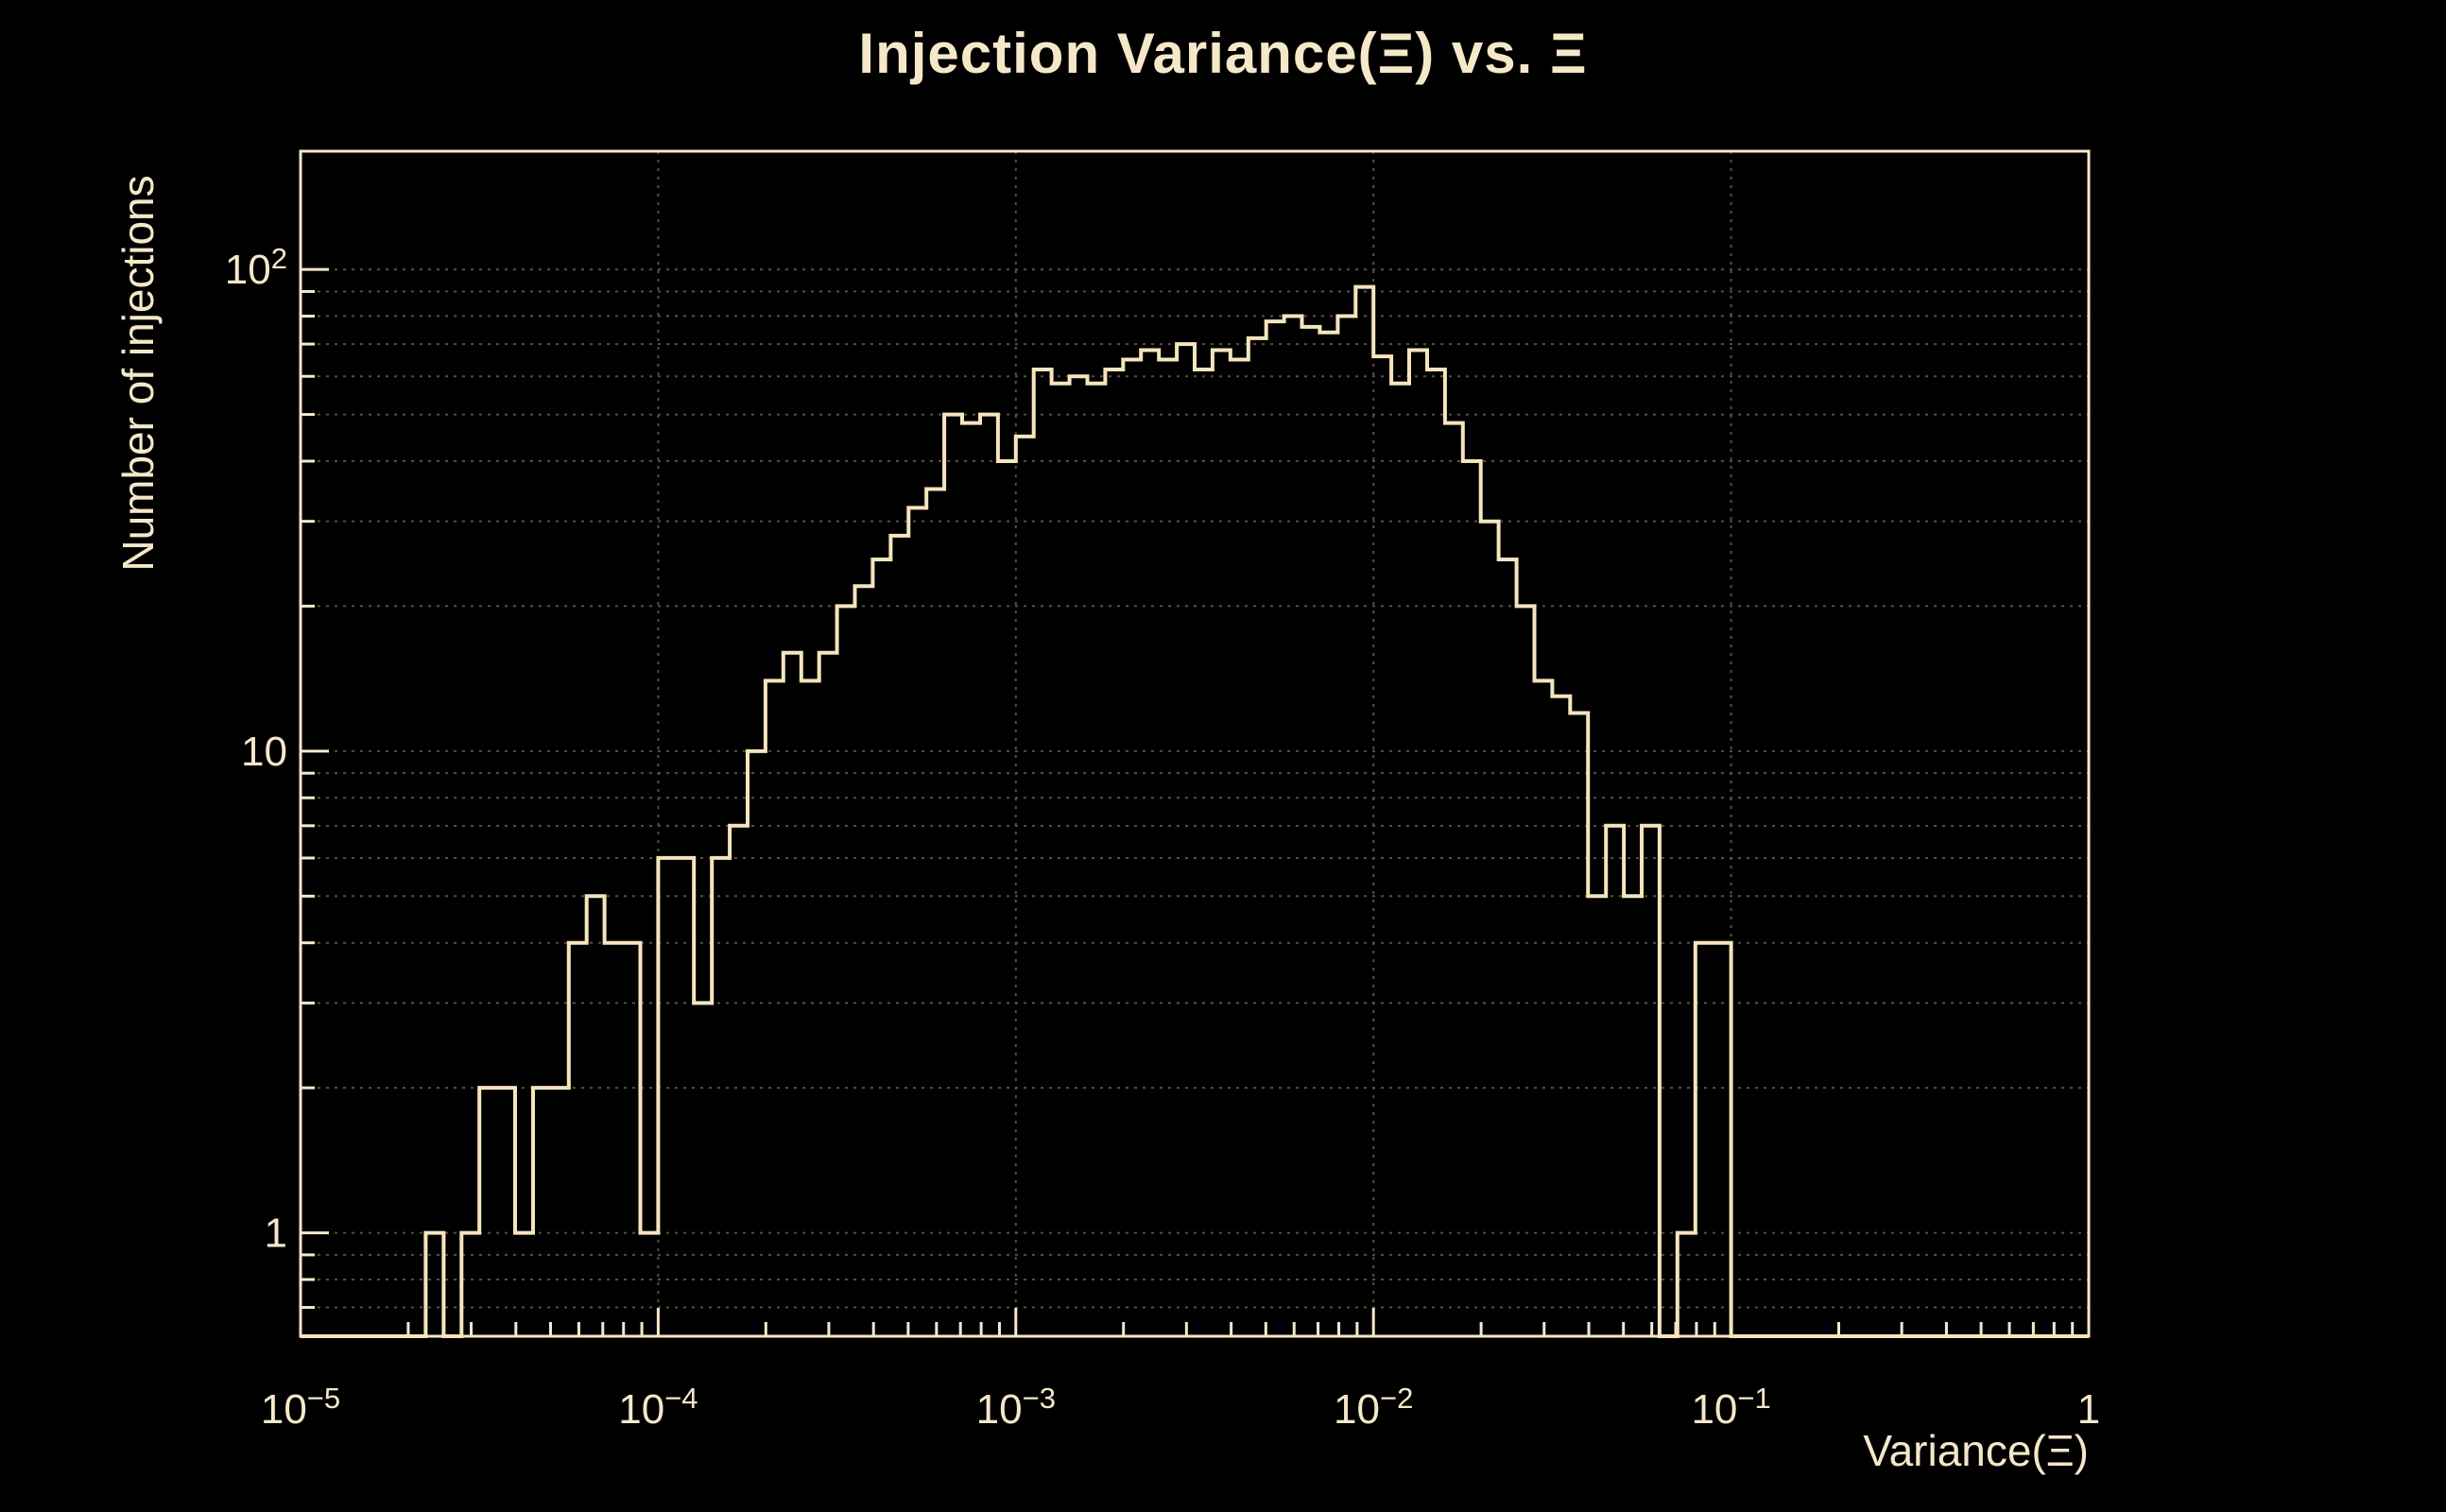 The image size is (2446, 1512). I want to click on svg-text: 10⁻⁴, so click(658, 1407).